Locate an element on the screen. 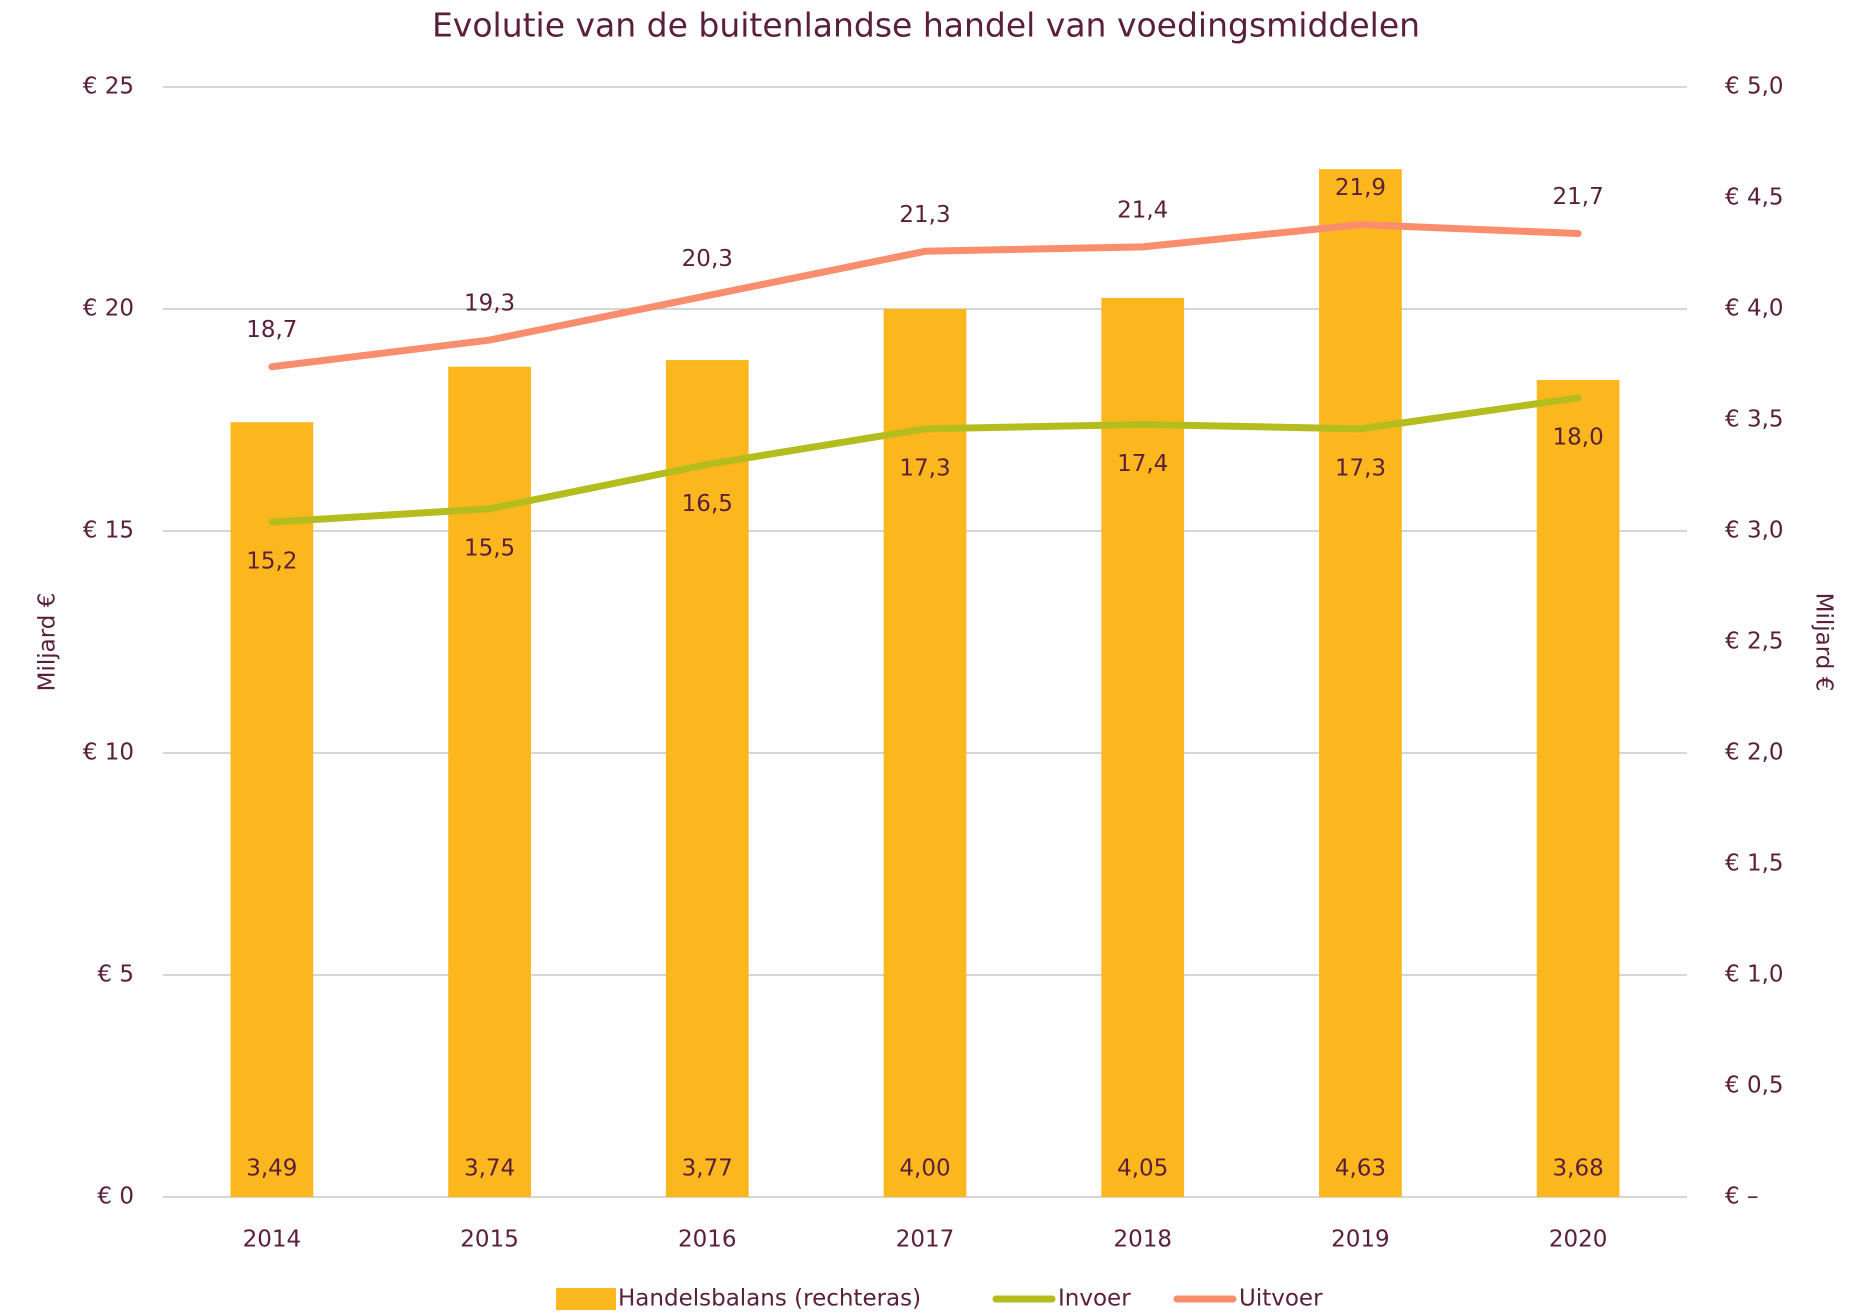  line-value-label: 16,5 is located at coordinates (707, 504).